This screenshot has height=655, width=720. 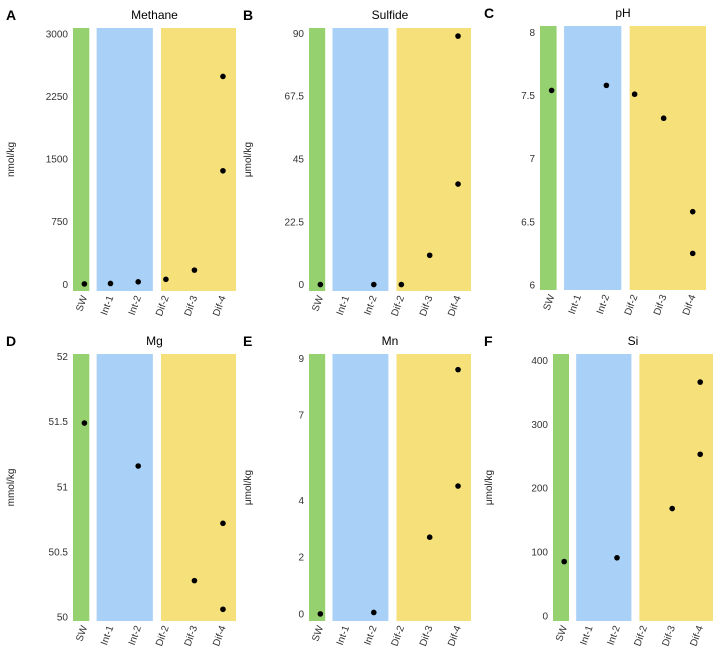 I want to click on panel-label: C, so click(x=489, y=13).